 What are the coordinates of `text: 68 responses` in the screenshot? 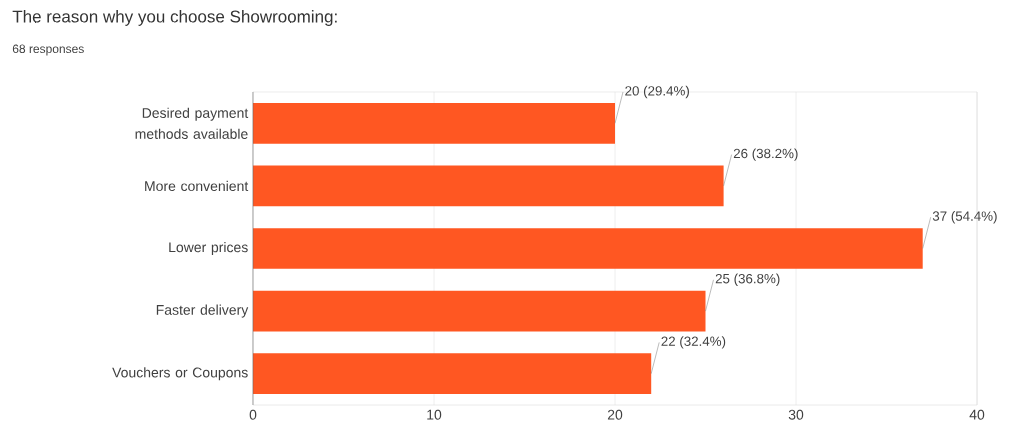 It's located at (48, 50).